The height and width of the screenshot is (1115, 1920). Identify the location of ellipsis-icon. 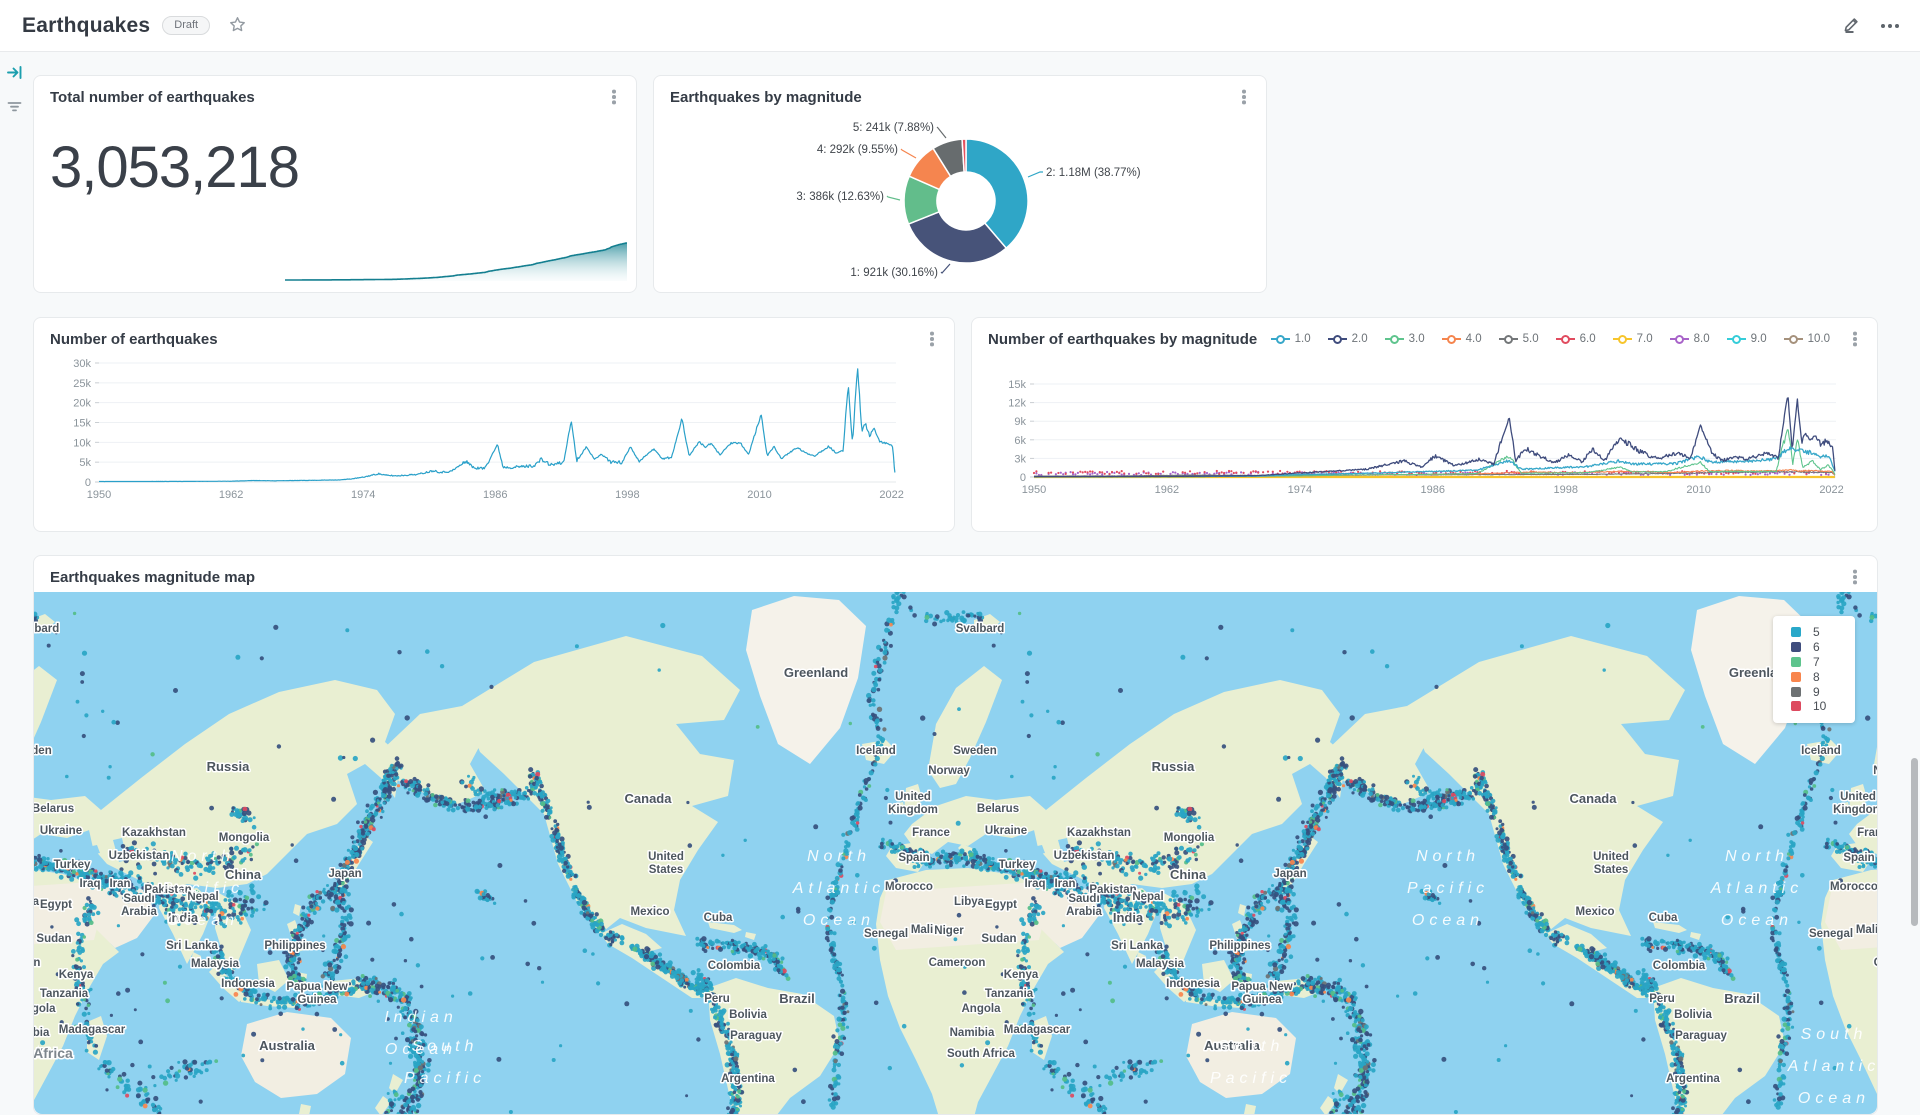
(1890, 26).